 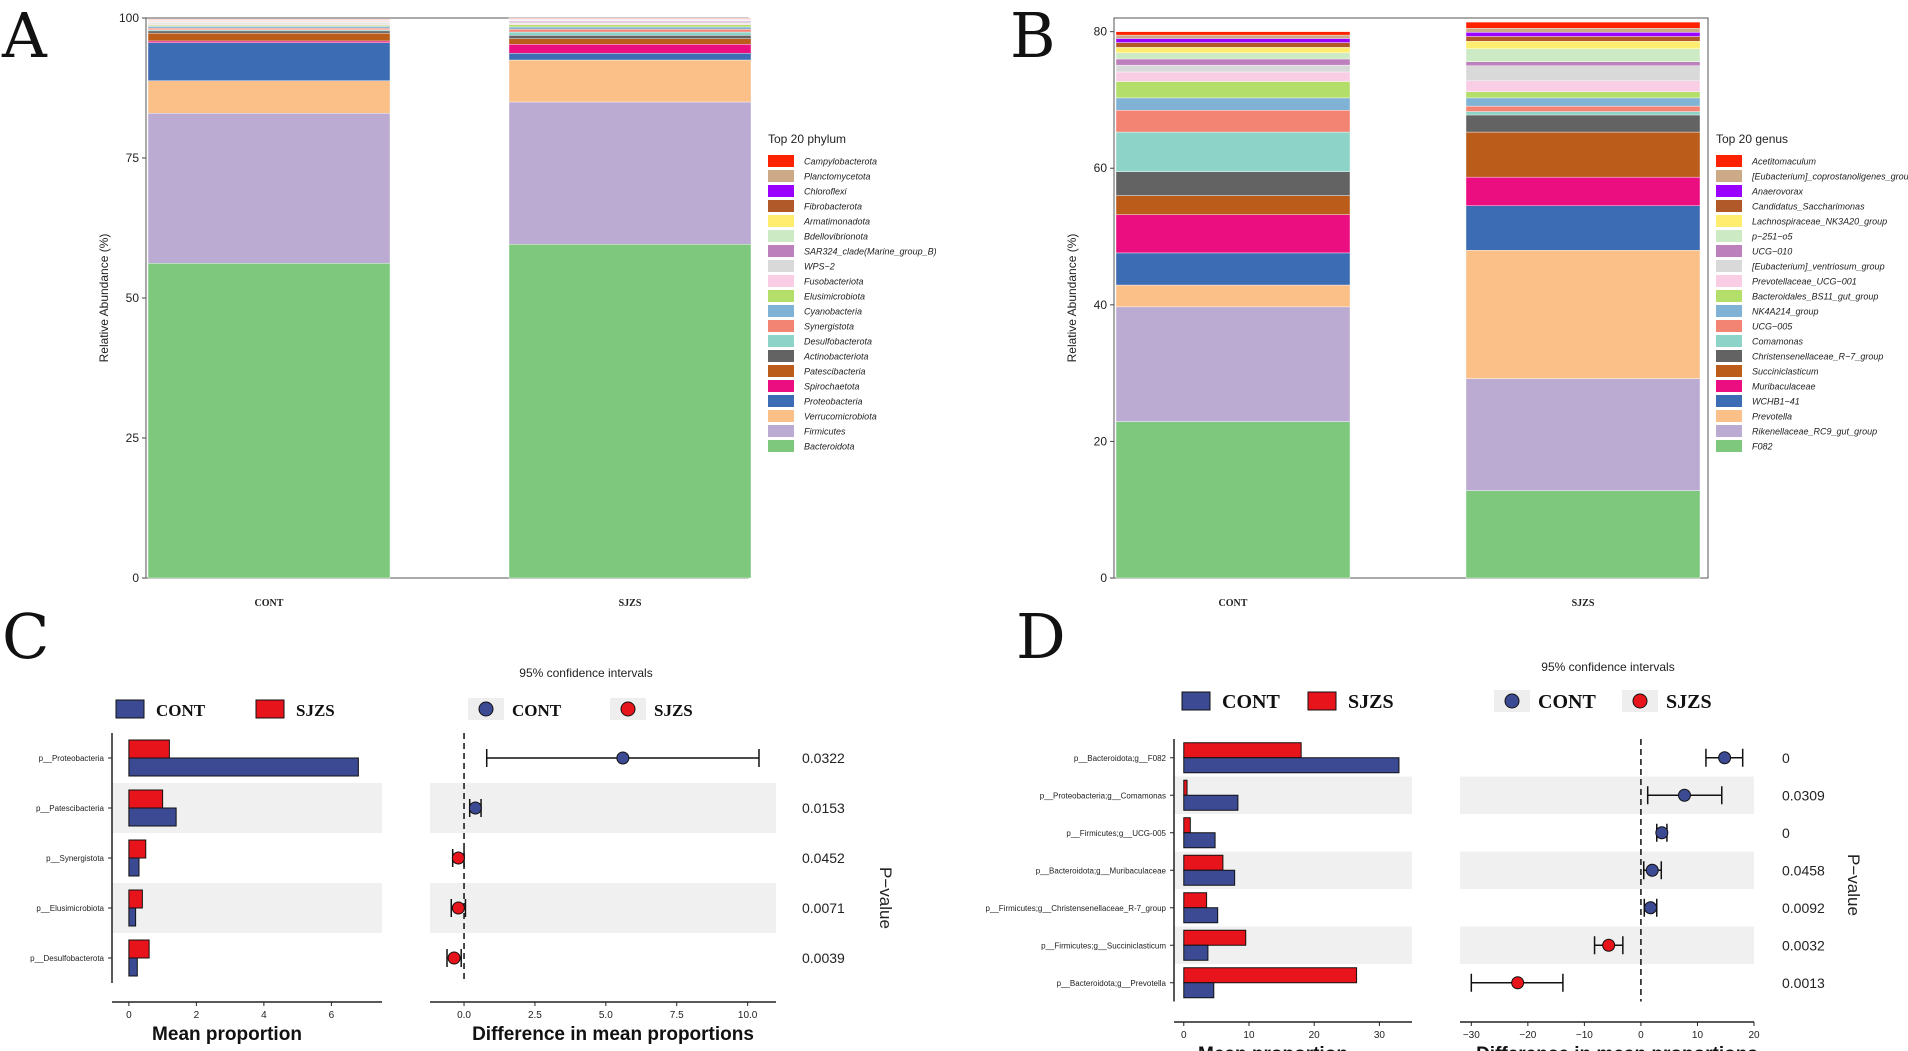 What do you see at coordinates (1583, 64) in the screenshot?
I see `bar-segment-ucg-010-sjzs` at bounding box center [1583, 64].